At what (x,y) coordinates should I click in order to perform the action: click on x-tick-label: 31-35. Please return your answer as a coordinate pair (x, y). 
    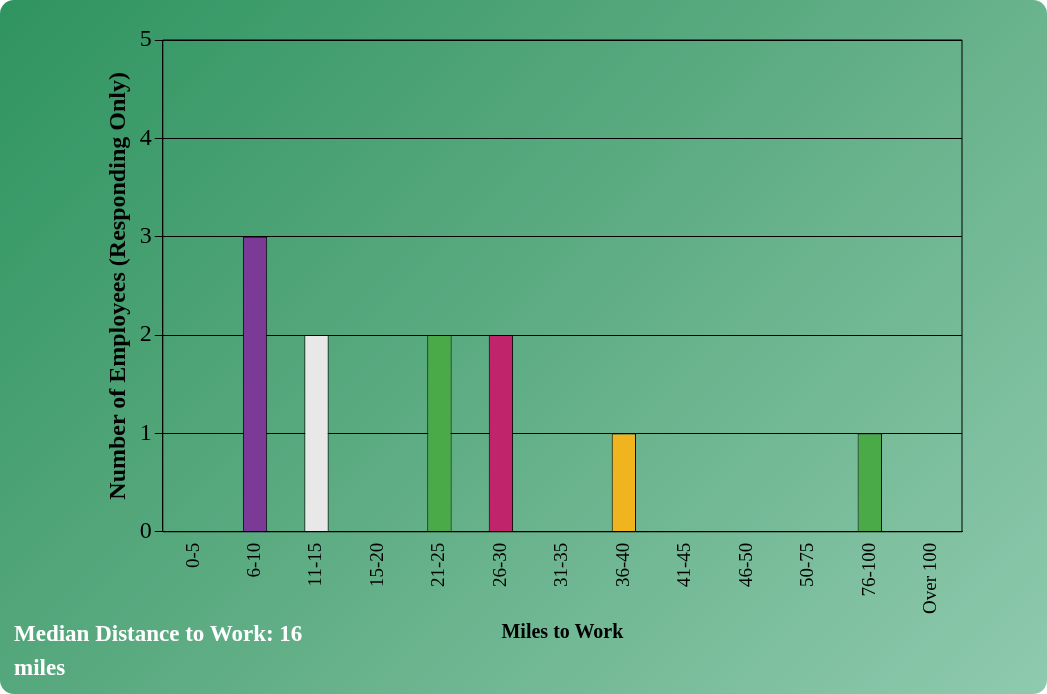
    Looking at the image, I should click on (561, 565).